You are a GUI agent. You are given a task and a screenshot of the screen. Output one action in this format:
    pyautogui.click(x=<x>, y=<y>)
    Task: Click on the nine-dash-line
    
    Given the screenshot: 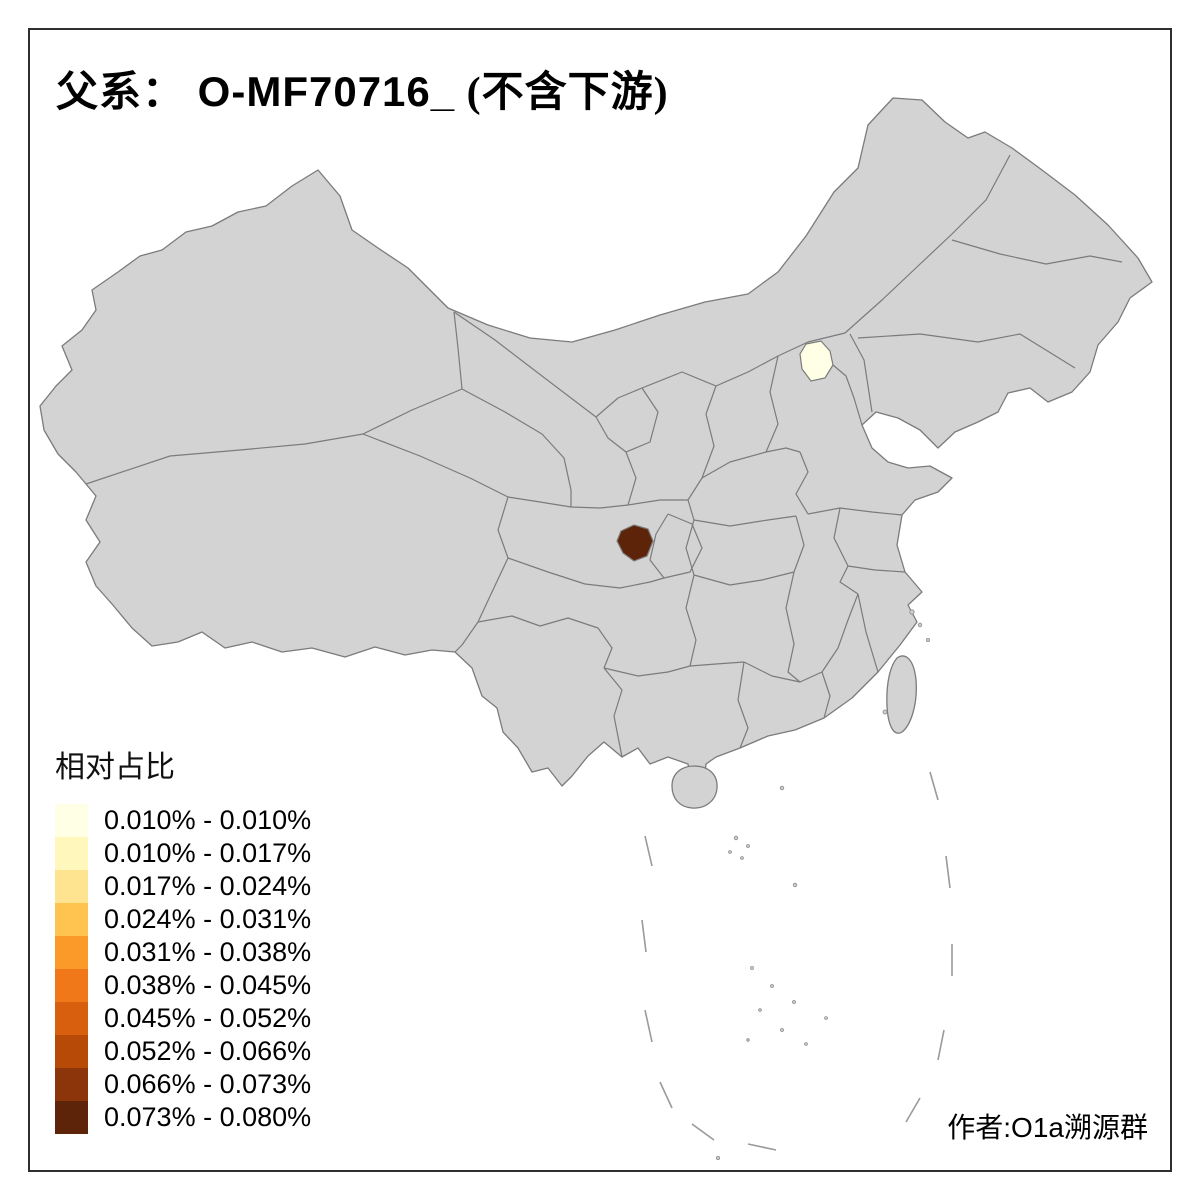 What is the action you would take?
    pyautogui.click(x=797, y=961)
    